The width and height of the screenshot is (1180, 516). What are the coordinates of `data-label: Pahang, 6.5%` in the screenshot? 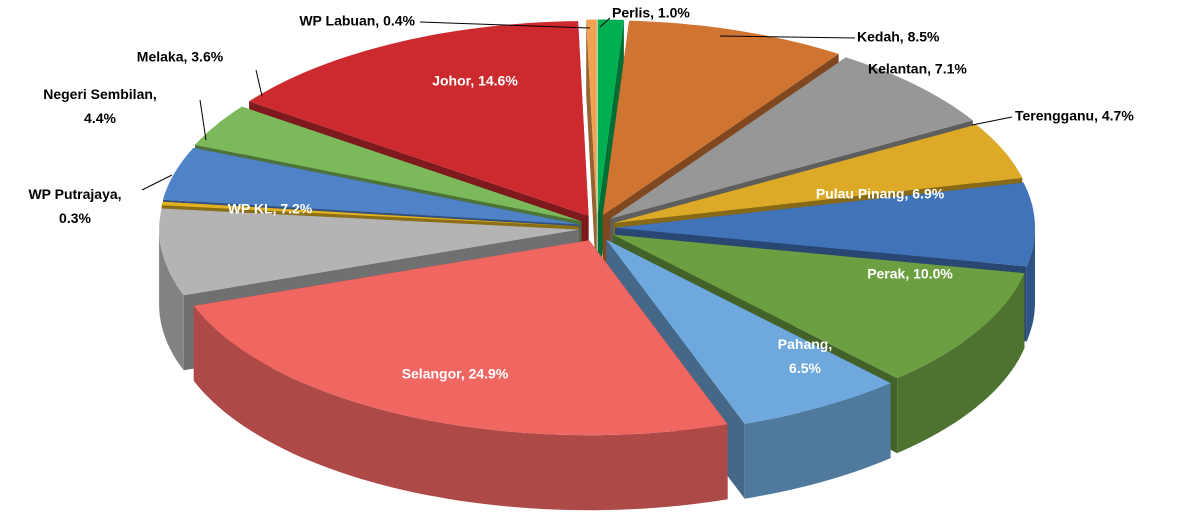 It's located at (805, 356).